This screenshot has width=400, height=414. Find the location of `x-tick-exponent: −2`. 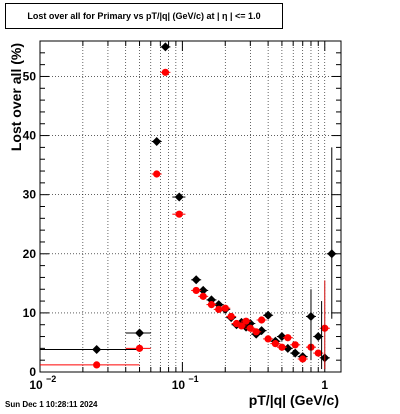

x-tick-exponent: −2 is located at coordinates (51, 379).